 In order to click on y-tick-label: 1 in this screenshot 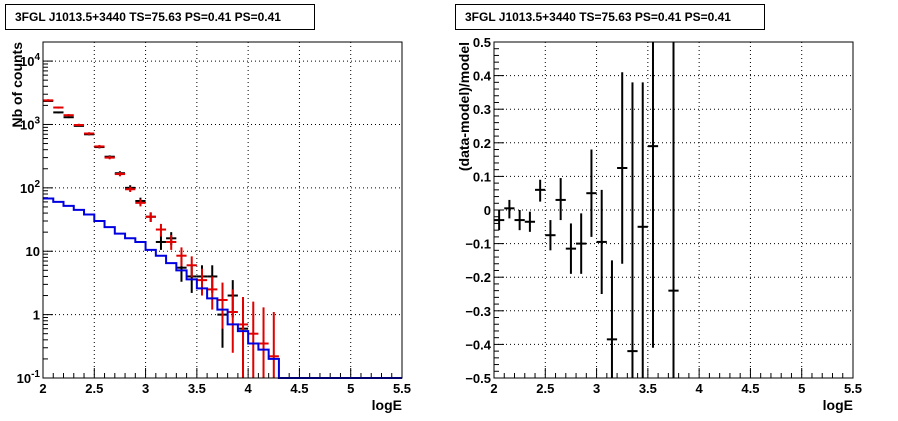, I will do `click(36, 315)`.